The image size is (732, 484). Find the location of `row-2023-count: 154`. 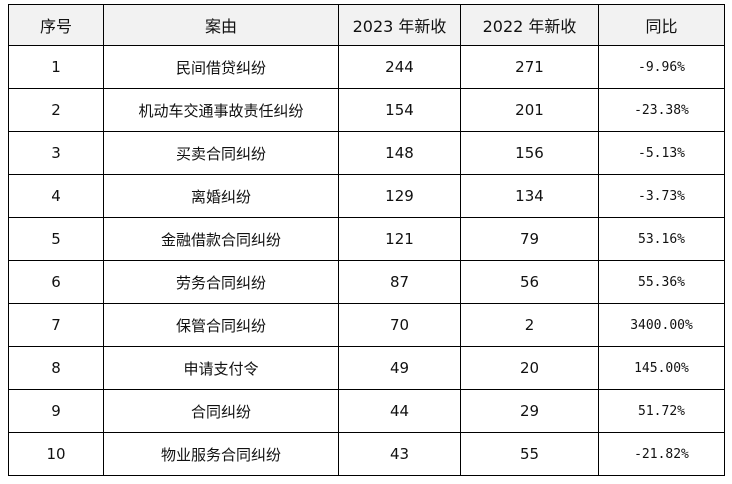

row-2023-count: 154 is located at coordinates (399, 110).